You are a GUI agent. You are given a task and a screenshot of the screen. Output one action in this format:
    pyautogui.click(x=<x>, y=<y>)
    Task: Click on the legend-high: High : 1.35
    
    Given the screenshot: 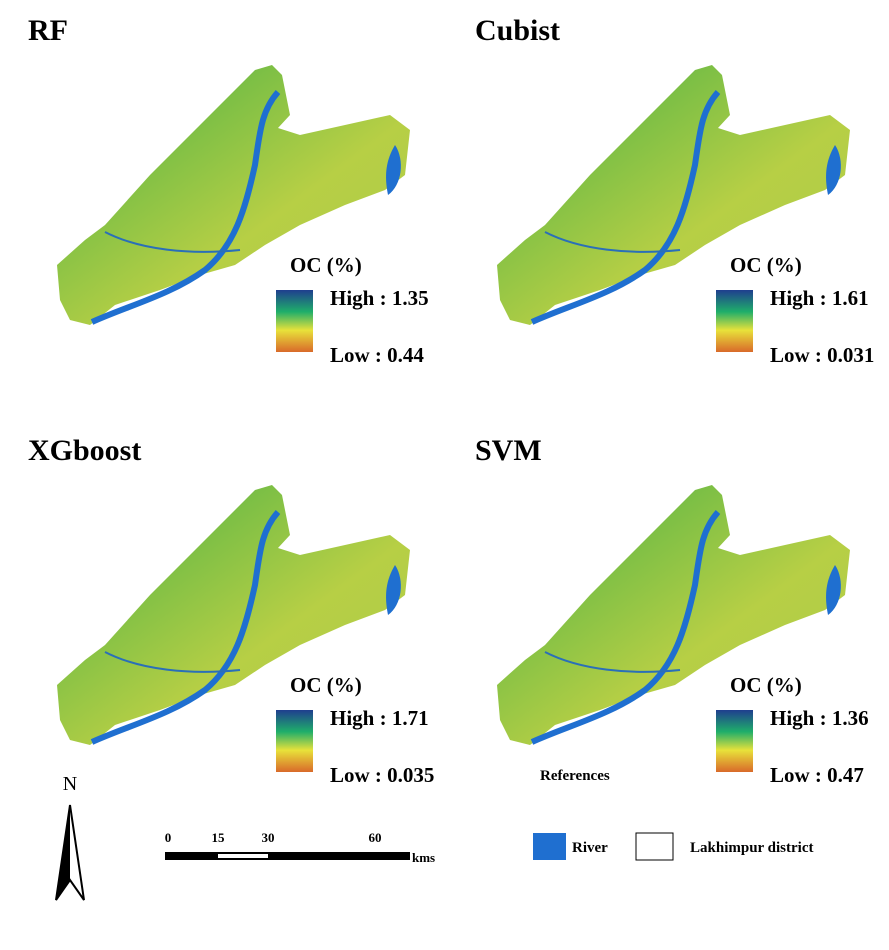 What is the action you would take?
    pyautogui.click(x=379, y=298)
    